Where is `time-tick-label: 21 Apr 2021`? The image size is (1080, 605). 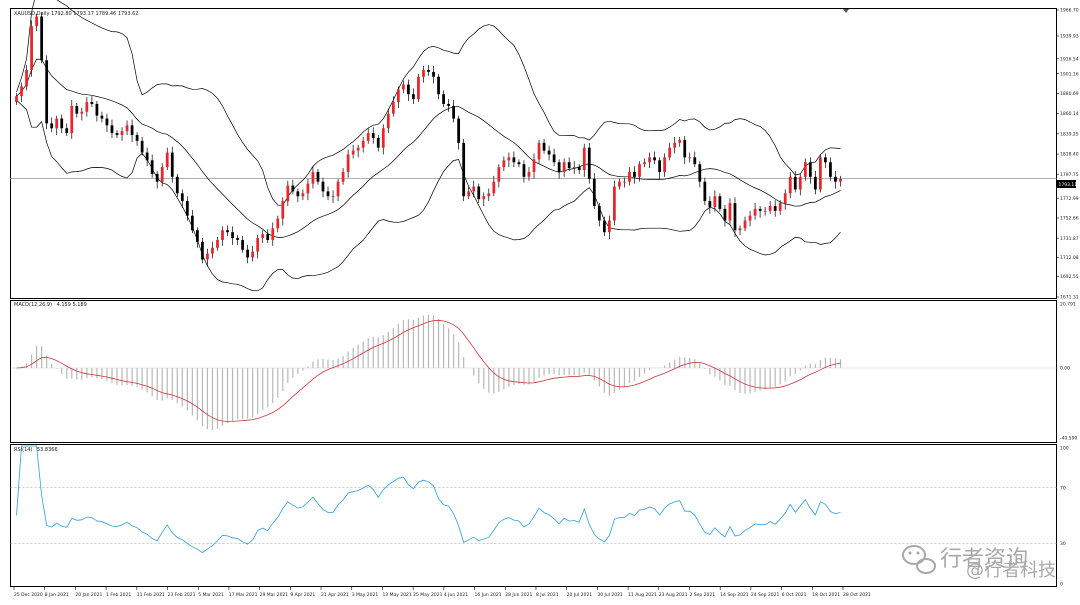
time-tick-label: 21 Apr 2021 is located at coordinates (335, 595).